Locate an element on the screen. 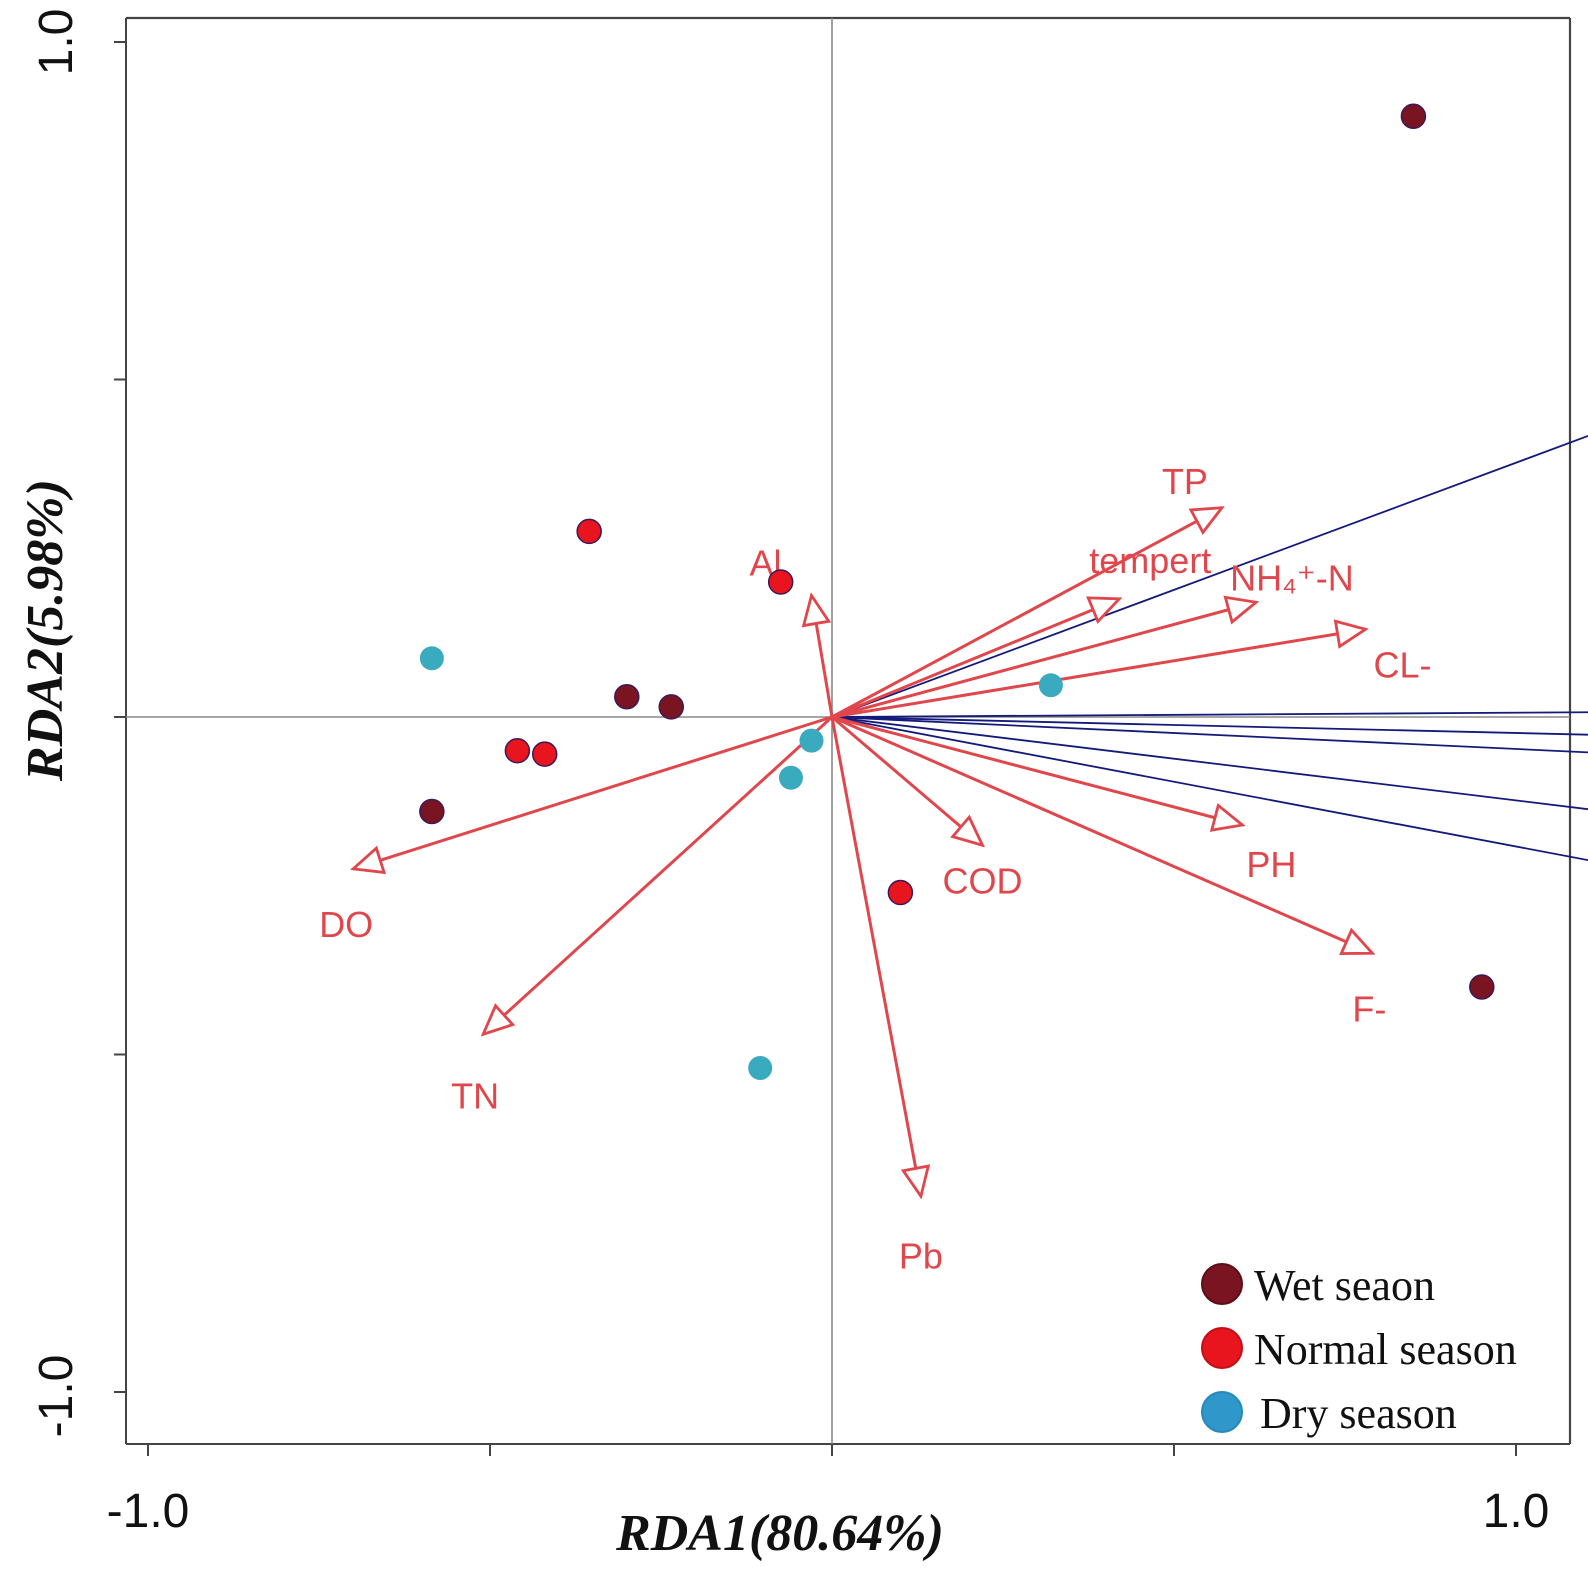 The width and height of the screenshot is (1588, 1588). env-label-TP: TP is located at coordinates (1185, 481).